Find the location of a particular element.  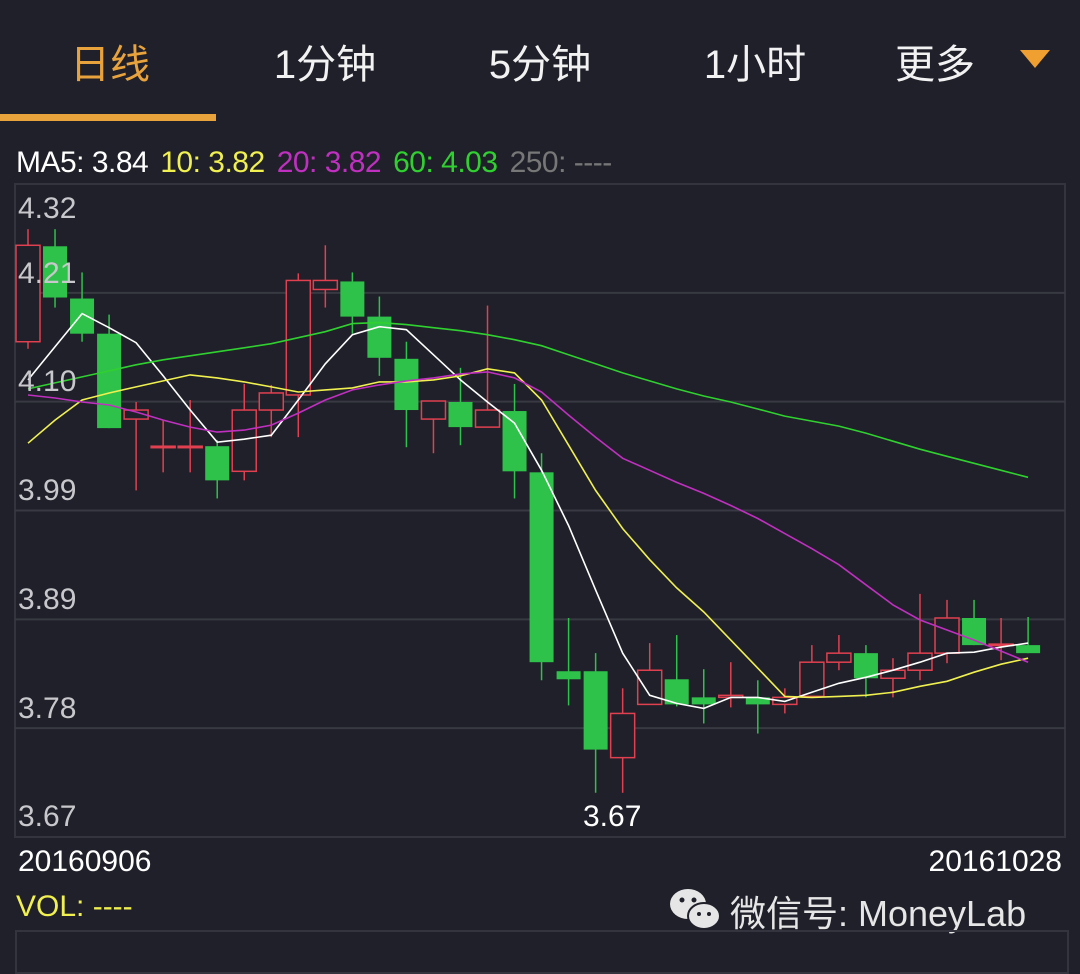

legend-ma5: MA5: 3.84 is located at coordinates (82, 162).